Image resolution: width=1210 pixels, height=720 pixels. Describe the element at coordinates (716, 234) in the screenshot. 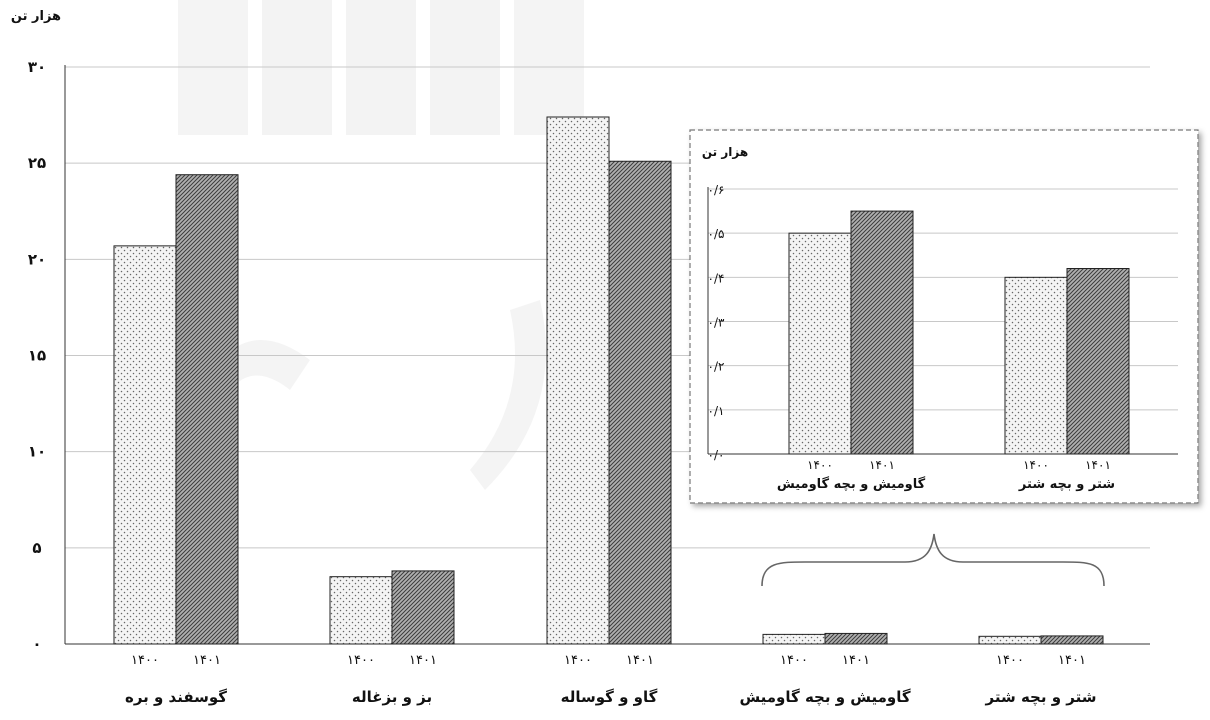

I see `inset-y-tick-label: ۰/۵` at that location.